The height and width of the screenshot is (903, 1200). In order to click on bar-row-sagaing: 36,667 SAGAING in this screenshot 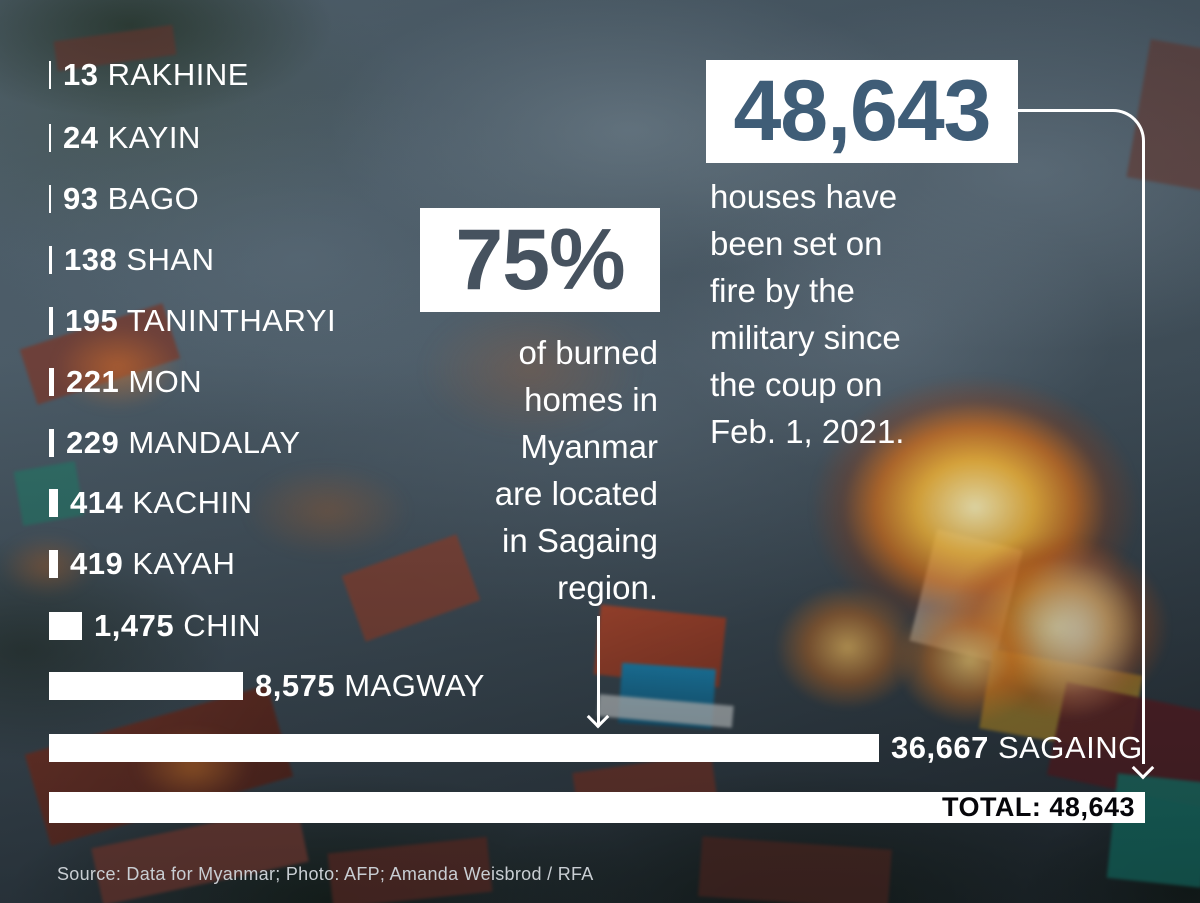, I will do `click(596, 748)`.